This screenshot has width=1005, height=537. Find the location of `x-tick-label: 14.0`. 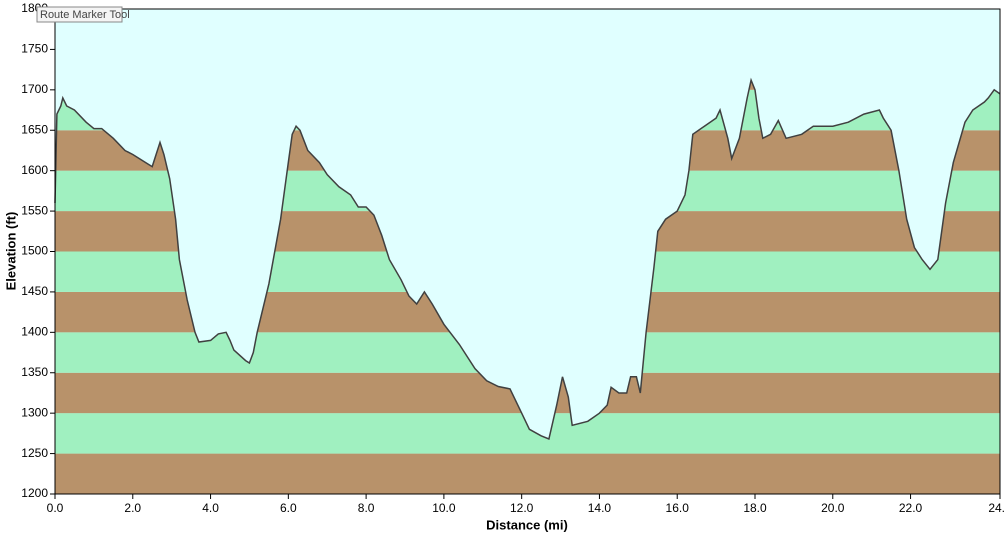

x-tick-label: 14.0 is located at coordinates (600, 508).